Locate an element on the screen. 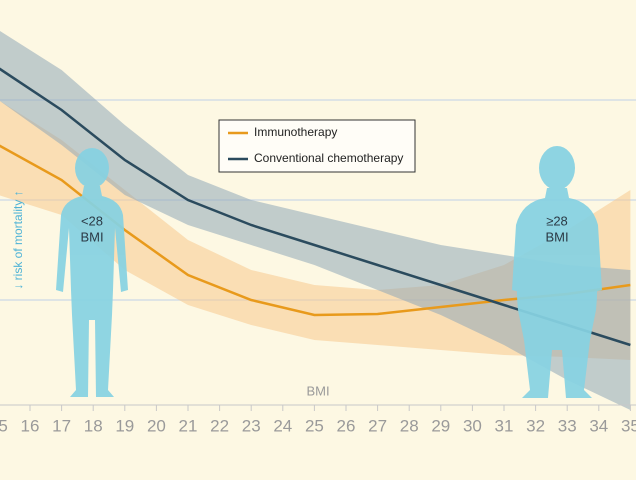 The width and height of the screenshot is (636, 480). figure-slim is located at coordinates (92, 272).